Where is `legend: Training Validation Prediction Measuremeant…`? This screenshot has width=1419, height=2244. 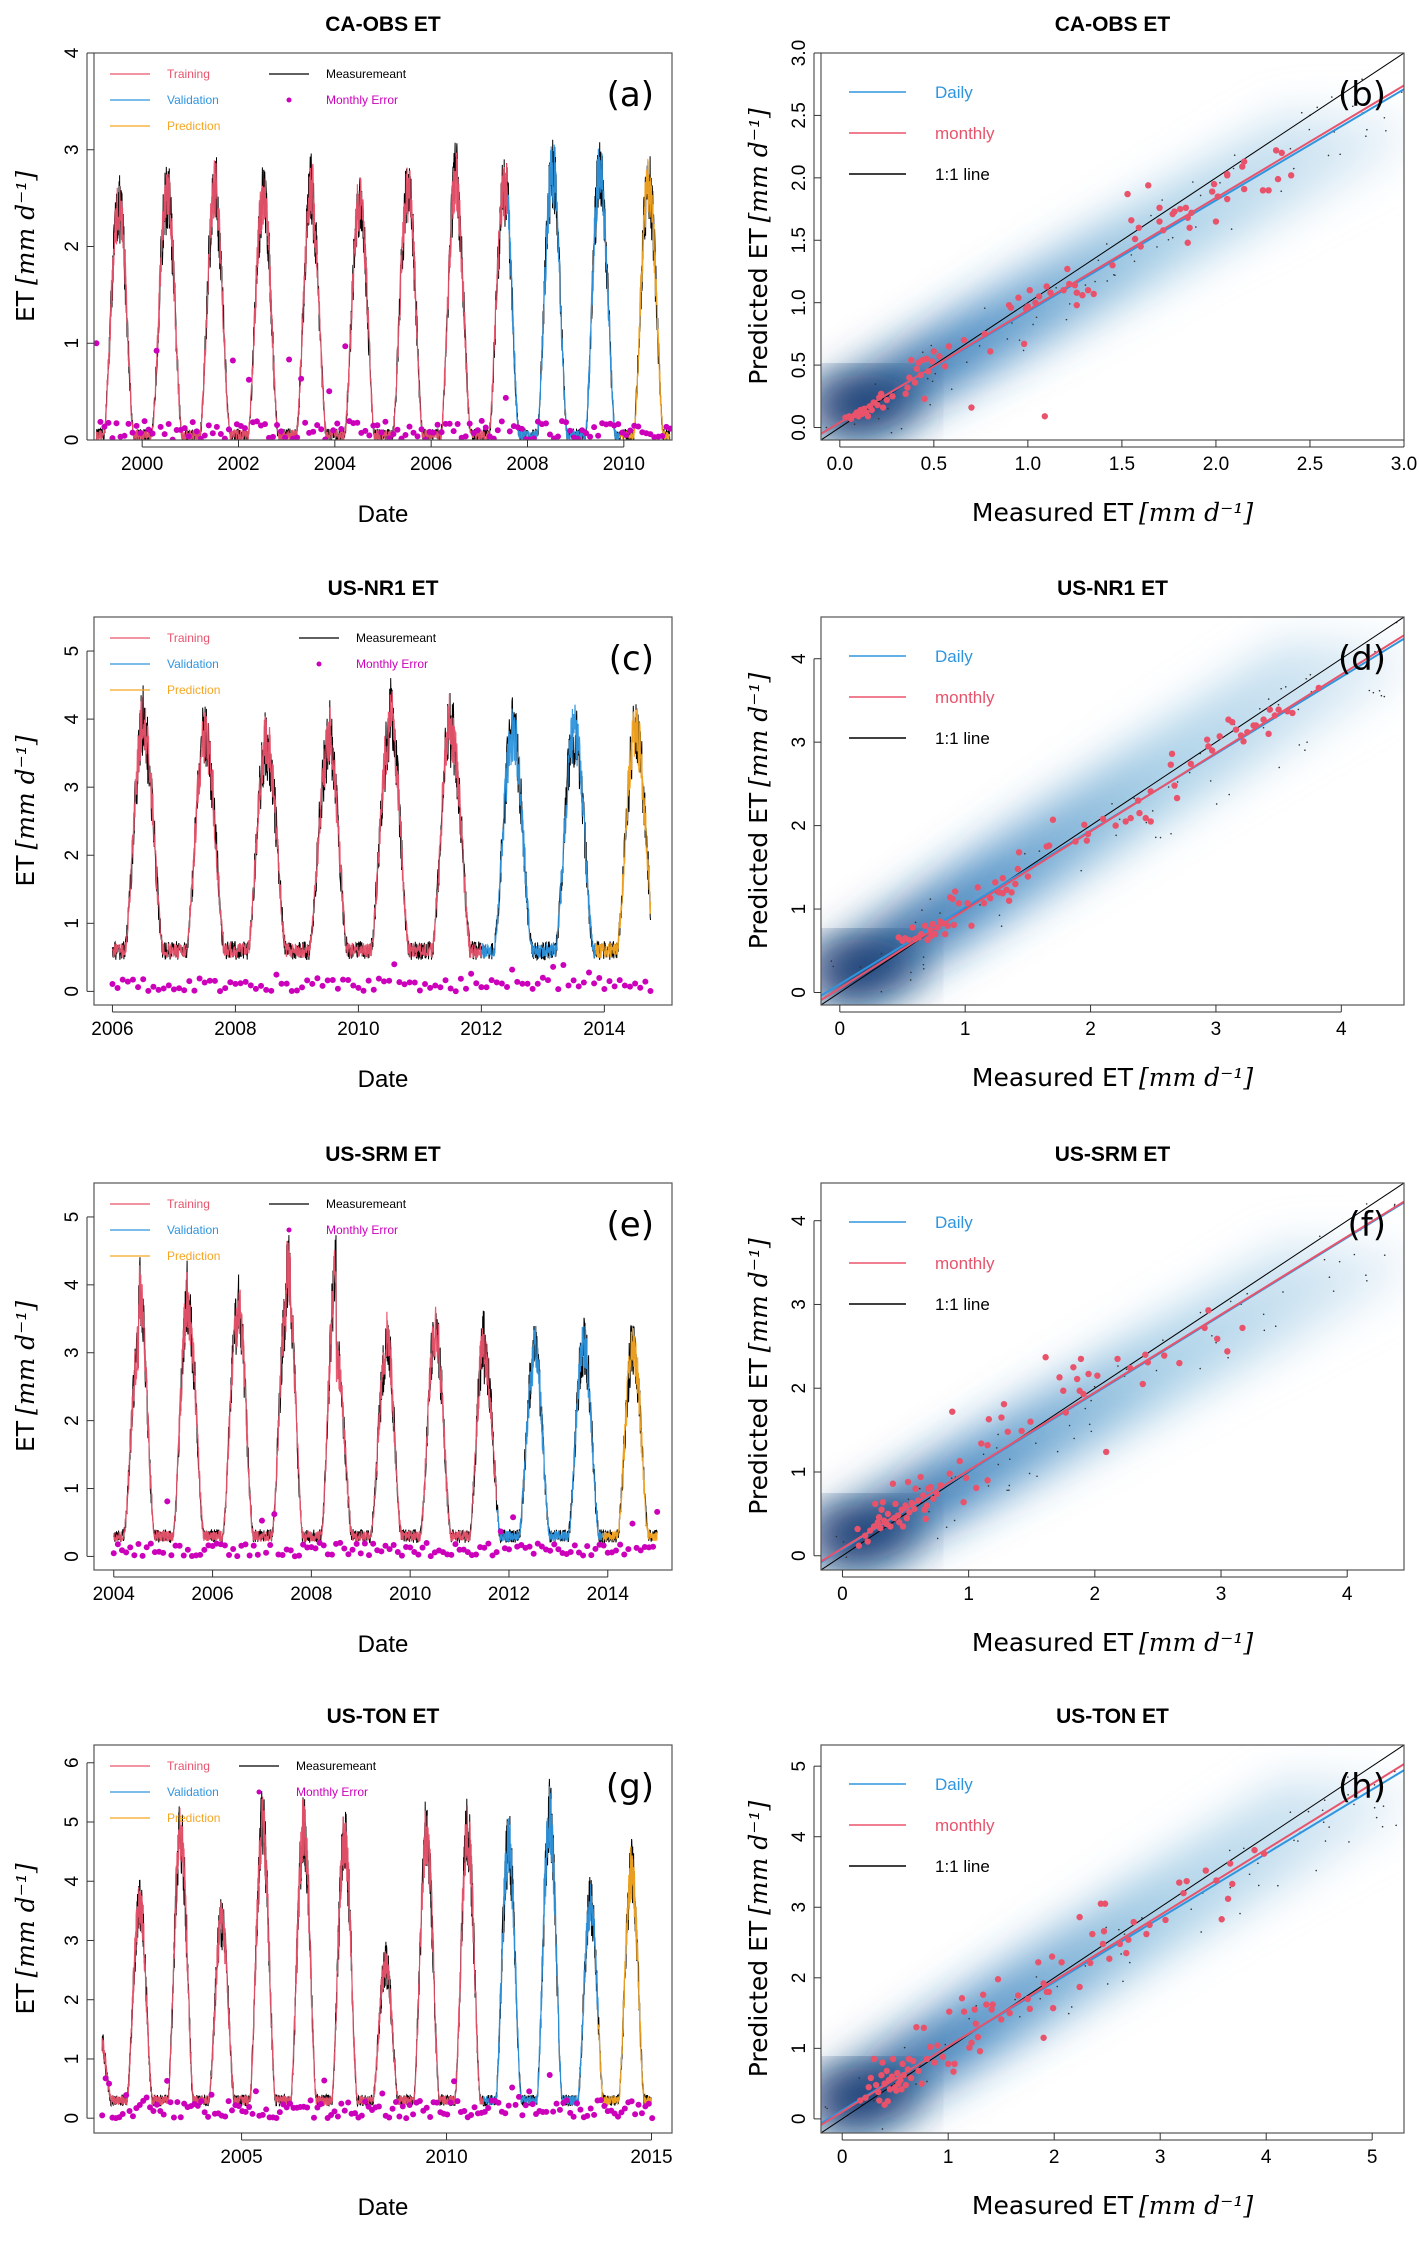 legend: Training Validation Prediction Measuremeant… is located at coordinates (273, 664).